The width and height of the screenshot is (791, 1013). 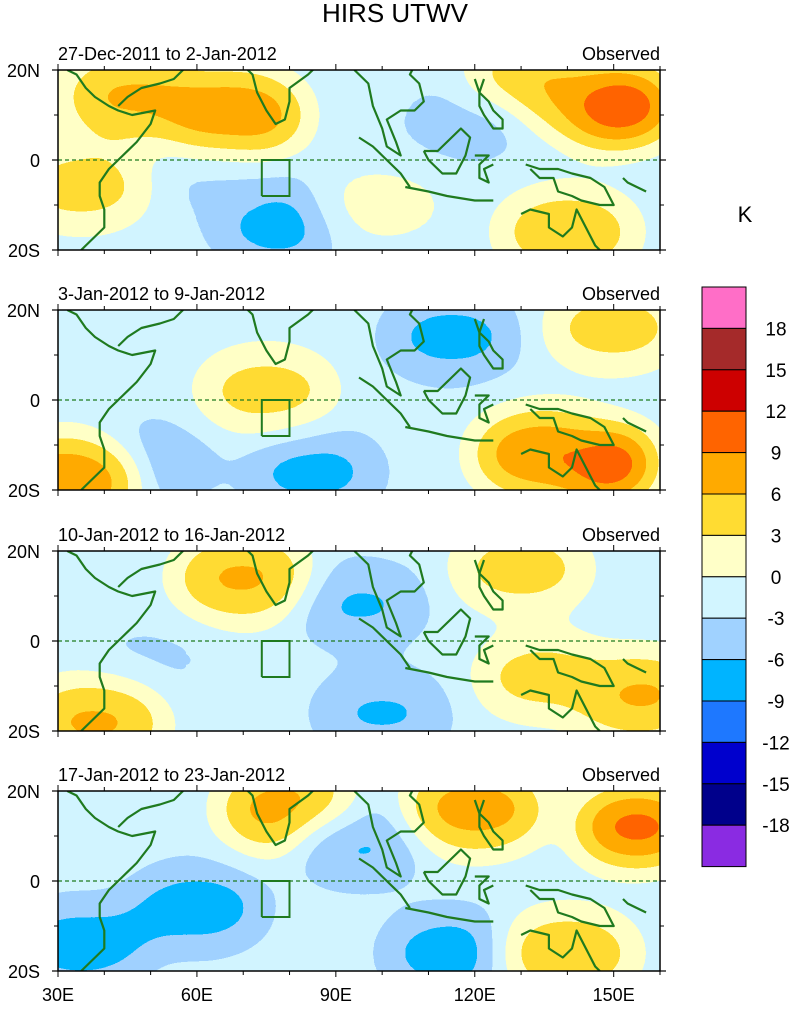 I want to click on colorbar: 18 15 12 9 6 3 0 -3 -6 -9 -12 -15 -18, so click(x=745, y=577).